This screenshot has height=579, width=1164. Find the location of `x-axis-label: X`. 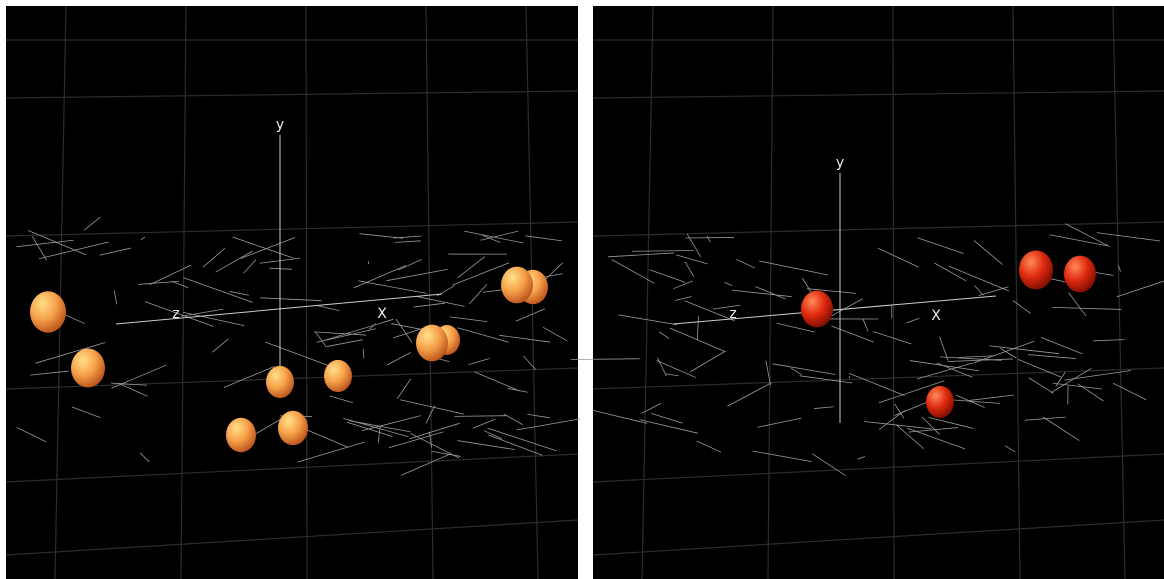

x-axis-label: X is located at coordinates (936, 316).